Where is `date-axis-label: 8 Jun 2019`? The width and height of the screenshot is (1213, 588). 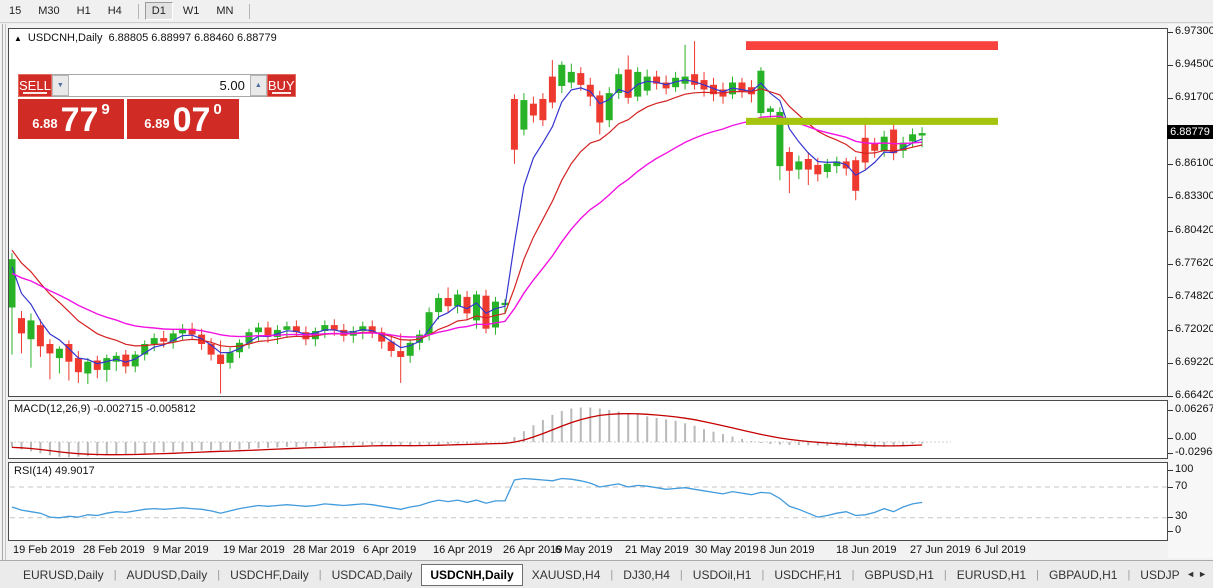
date-axis-label: 8 Jun 2019 is located at coordinates (787, 550).